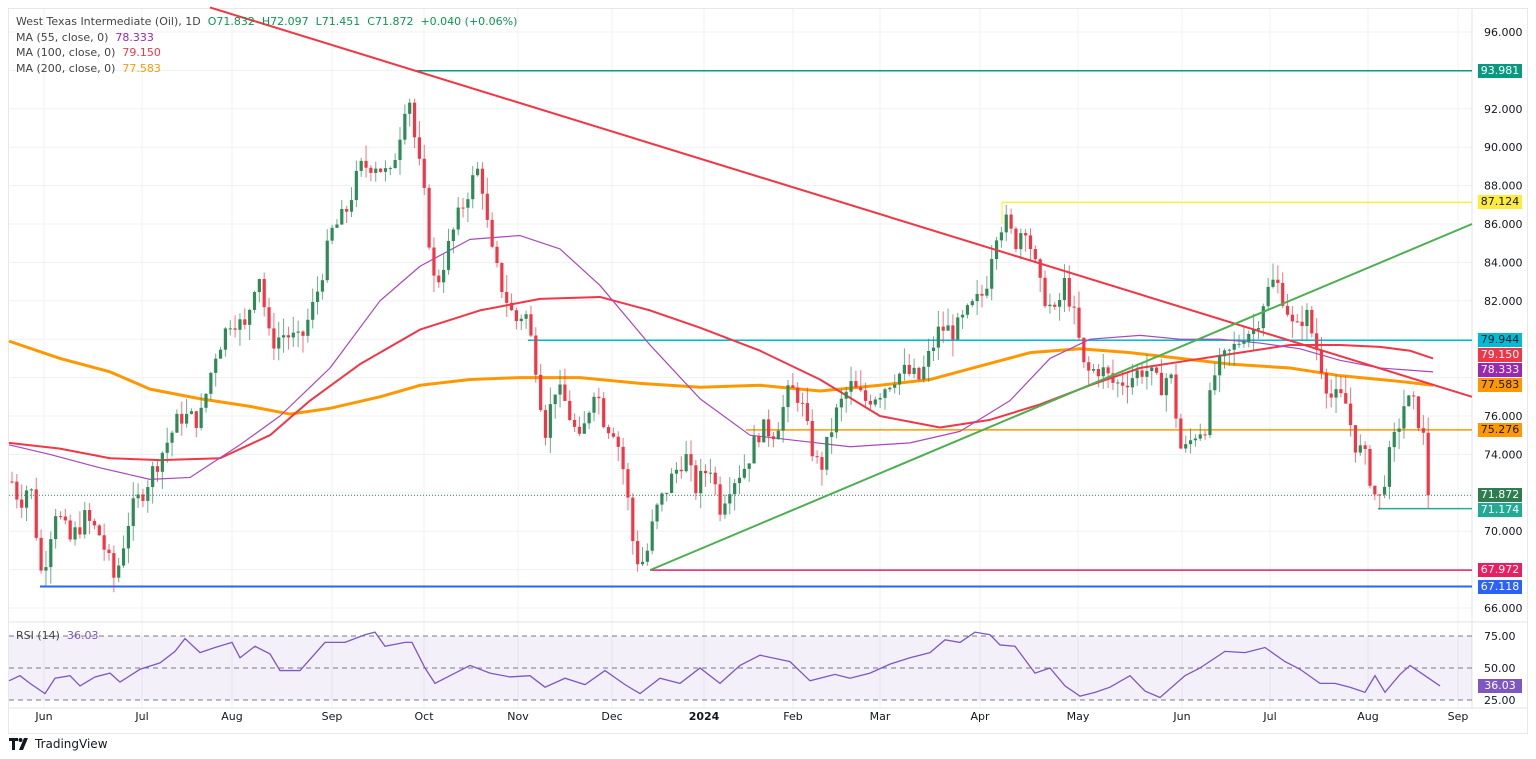 The image size is (1536, 759). I want to click on rsi-panel, so click(740, 668).